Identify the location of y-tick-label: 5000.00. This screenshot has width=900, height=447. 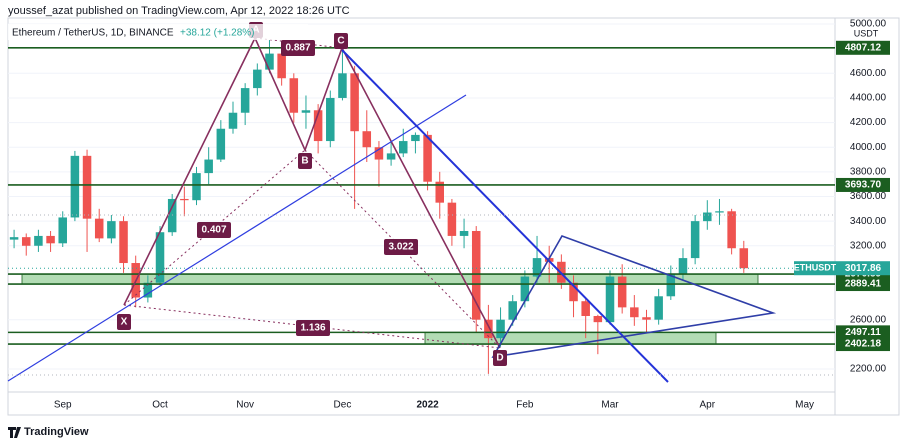
(868, 24).